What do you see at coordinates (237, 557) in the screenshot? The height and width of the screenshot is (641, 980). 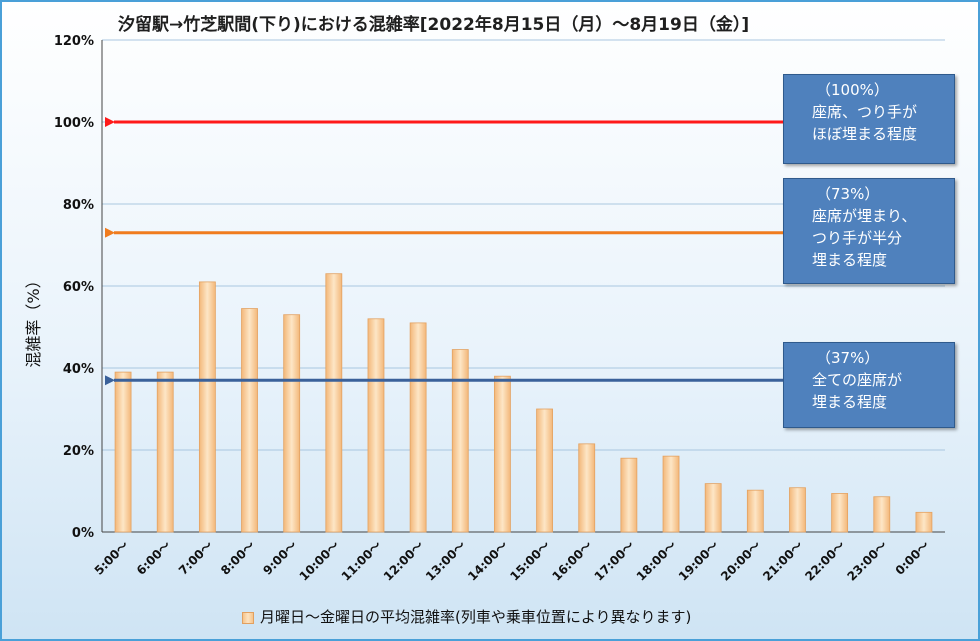 I see `x-tick-label: 8:00～` at bounding box center [237, 557].